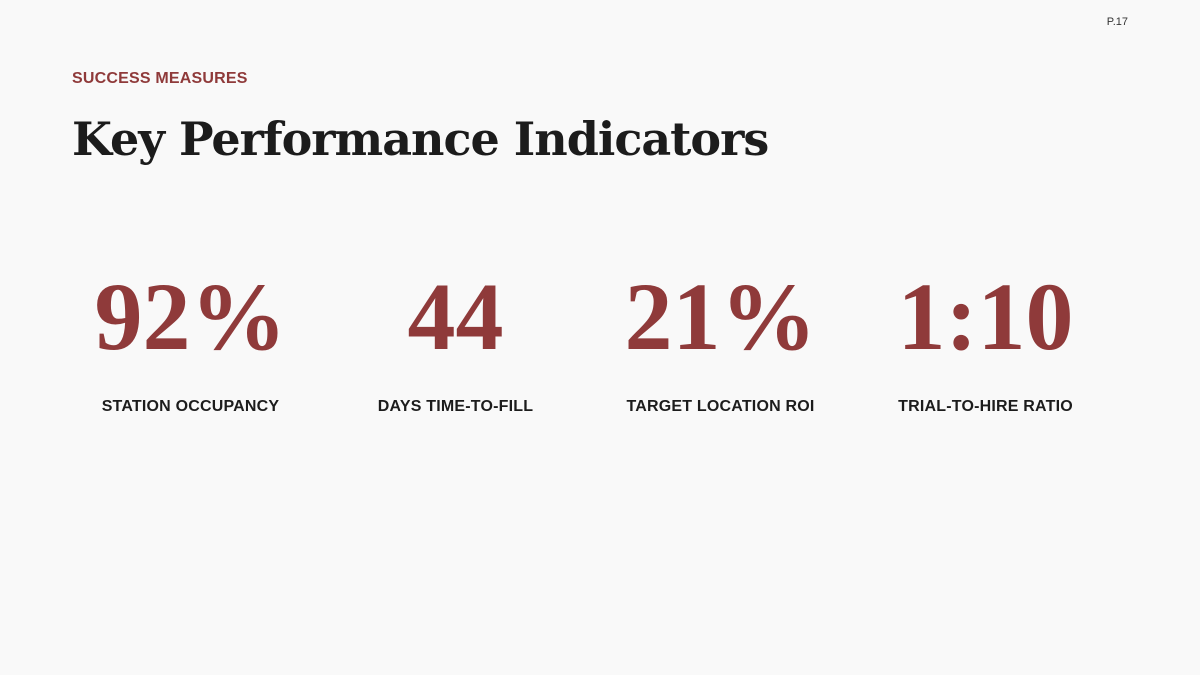 The image size is (1200, 675). What do you see at coordinates (1117, 22) in the screenshot?
I see `page-number: P.17` at bounding box center [1117, 22].